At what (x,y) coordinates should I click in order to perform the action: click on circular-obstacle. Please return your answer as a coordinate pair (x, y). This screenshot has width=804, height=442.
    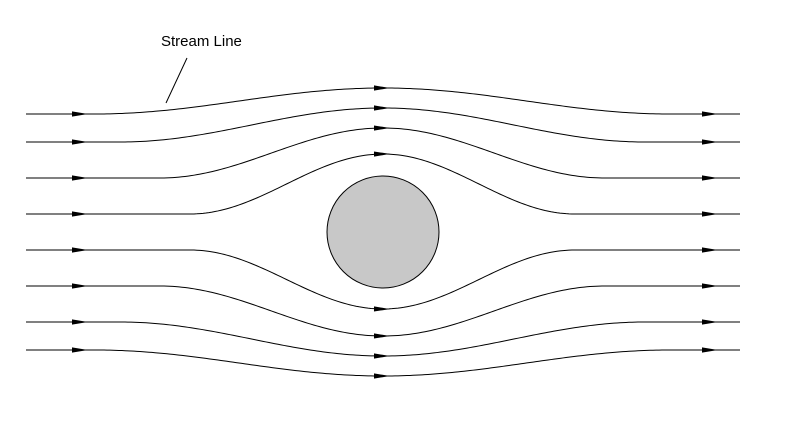
    Looking at the image, I should click on (383, 232).